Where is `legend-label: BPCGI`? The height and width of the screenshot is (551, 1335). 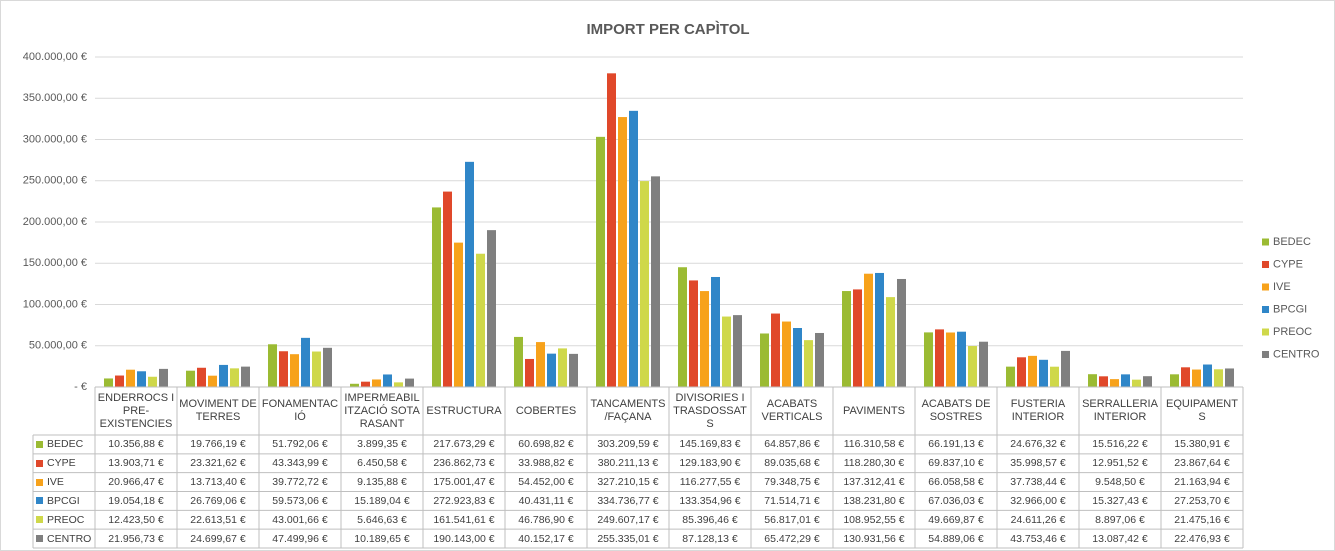 legend-label: BPCGI is located at coordinates (1290, 309).